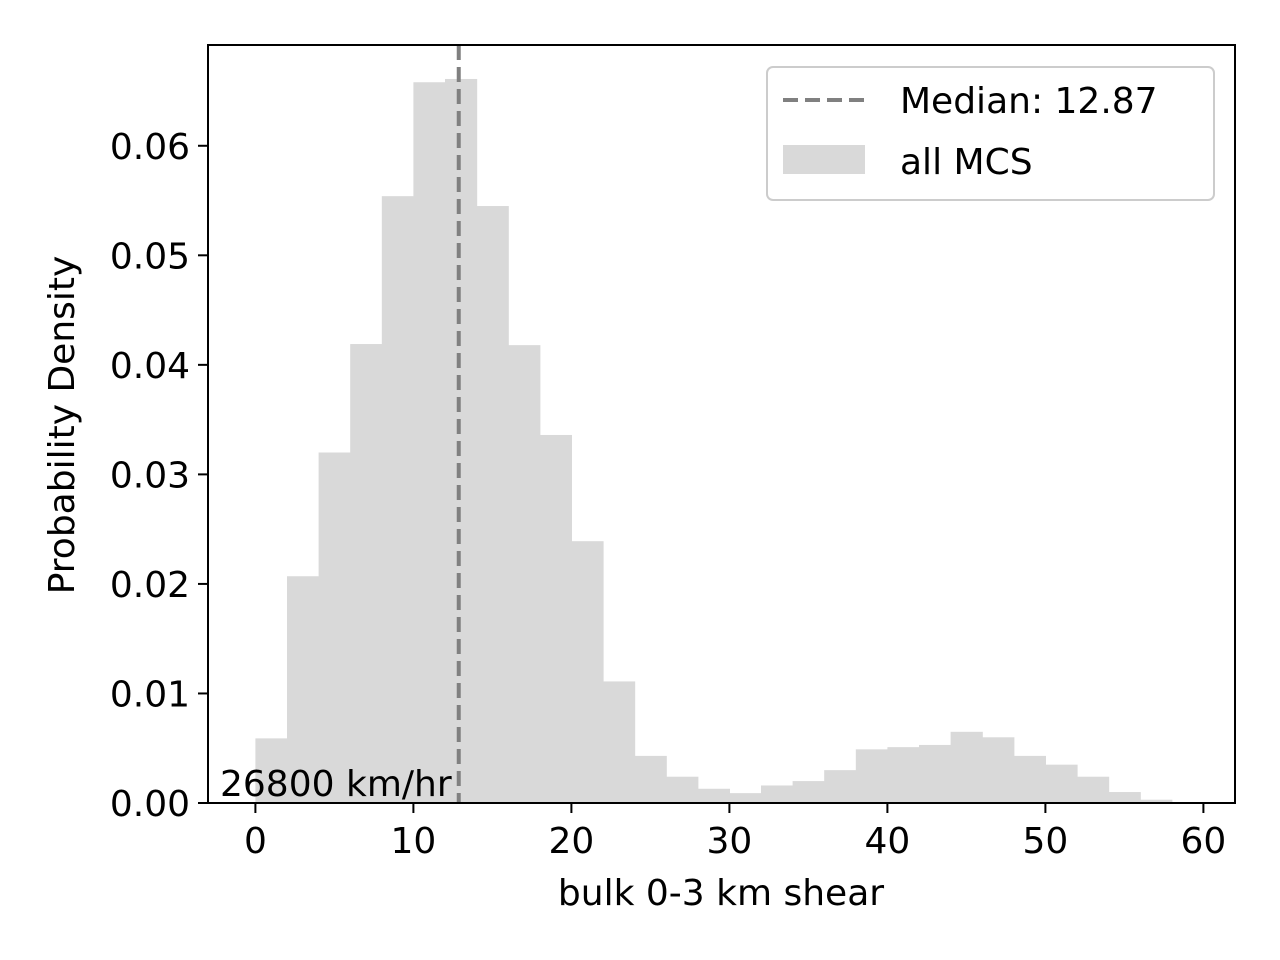 The height and width of the screenshot is (960, 1280). I want to click on y-tick-label: 0.05, so click(150, 256).